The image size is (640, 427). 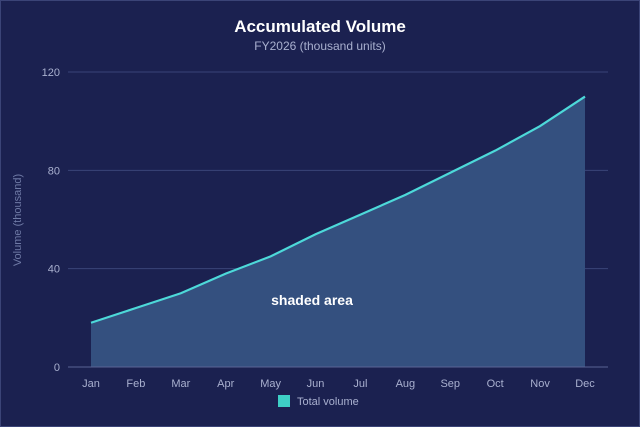 What do you see at coordinates (18, 220) in the screenshot?
I see `y-axis-label: Volume (thousand)` at bounding box center [18, 220].